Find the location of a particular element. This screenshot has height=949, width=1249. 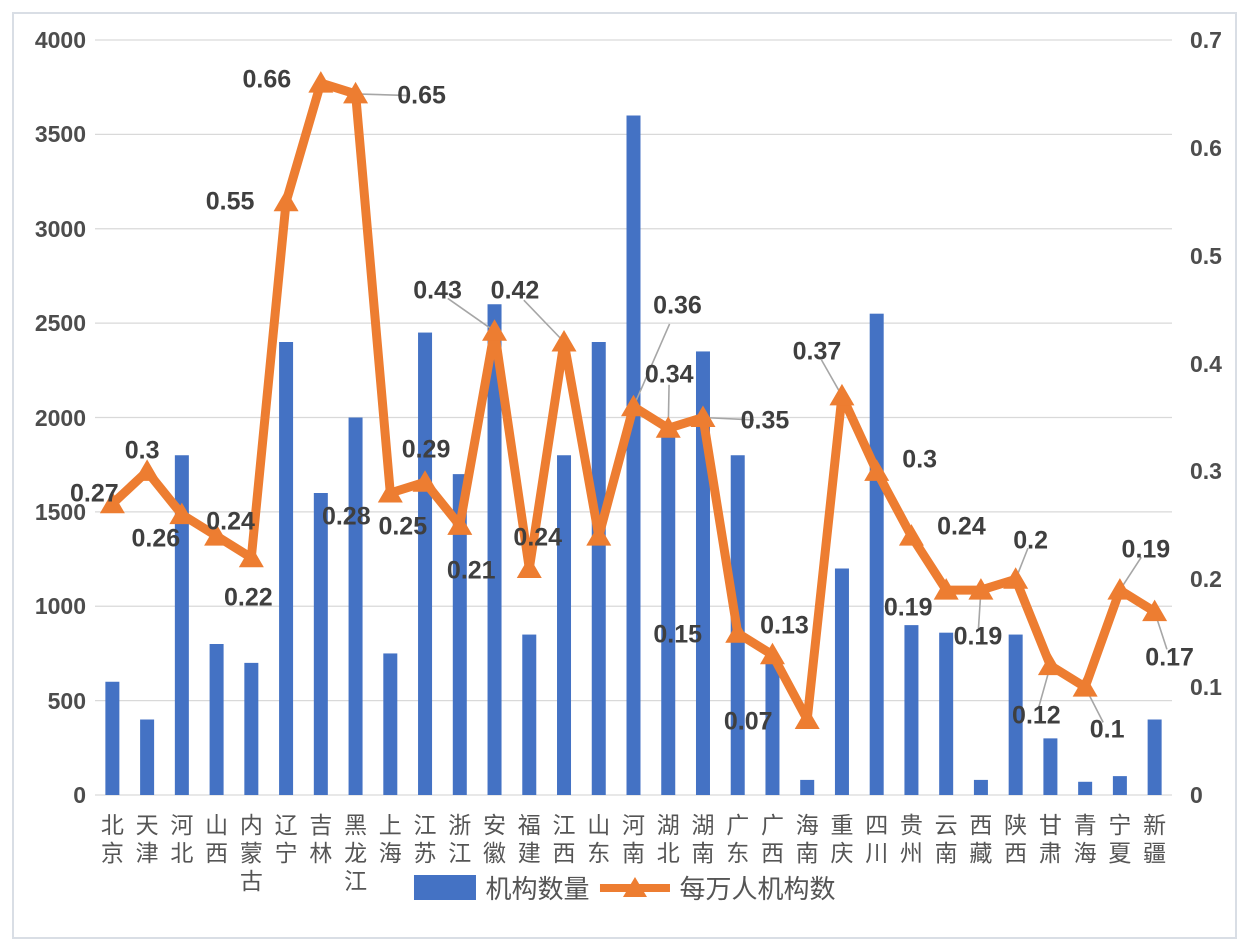

left-axis-tick-label: 2000 is located at coordinates (60, 417).